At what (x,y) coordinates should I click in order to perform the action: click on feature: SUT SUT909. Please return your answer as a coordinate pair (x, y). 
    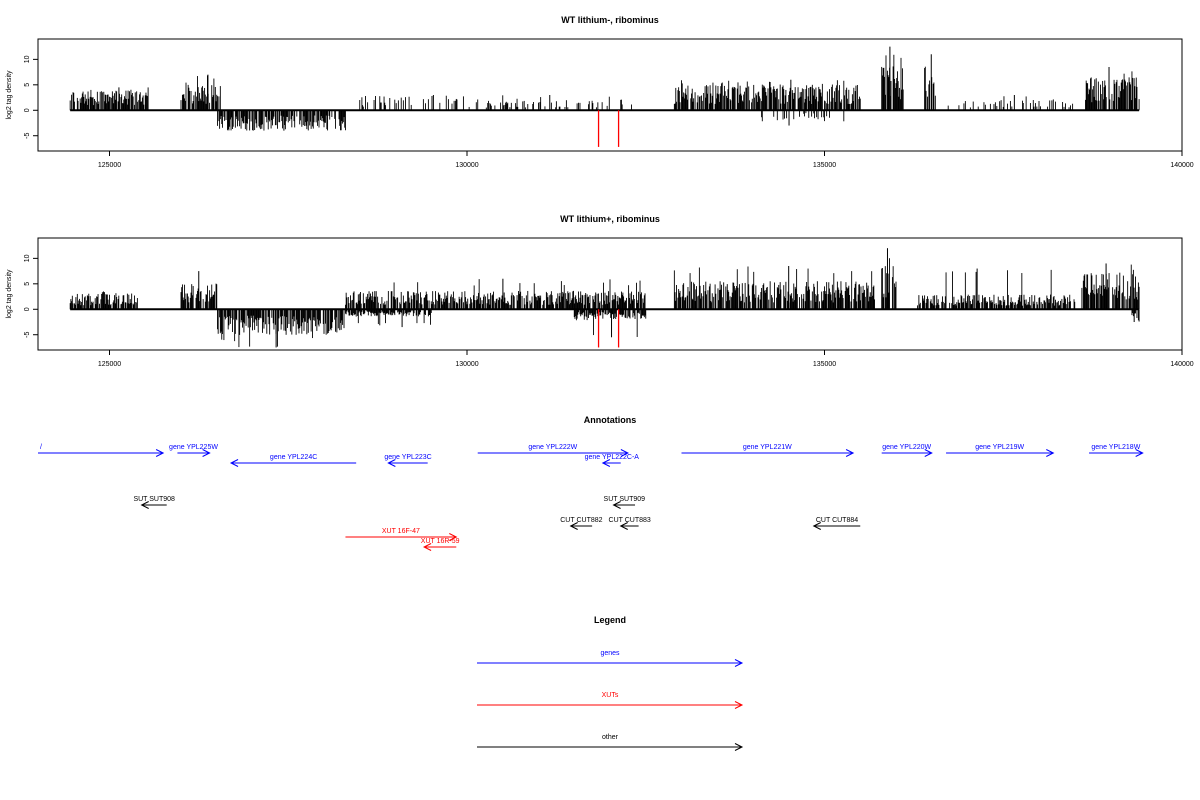
    Looking at the image, I should click on (625, 502).